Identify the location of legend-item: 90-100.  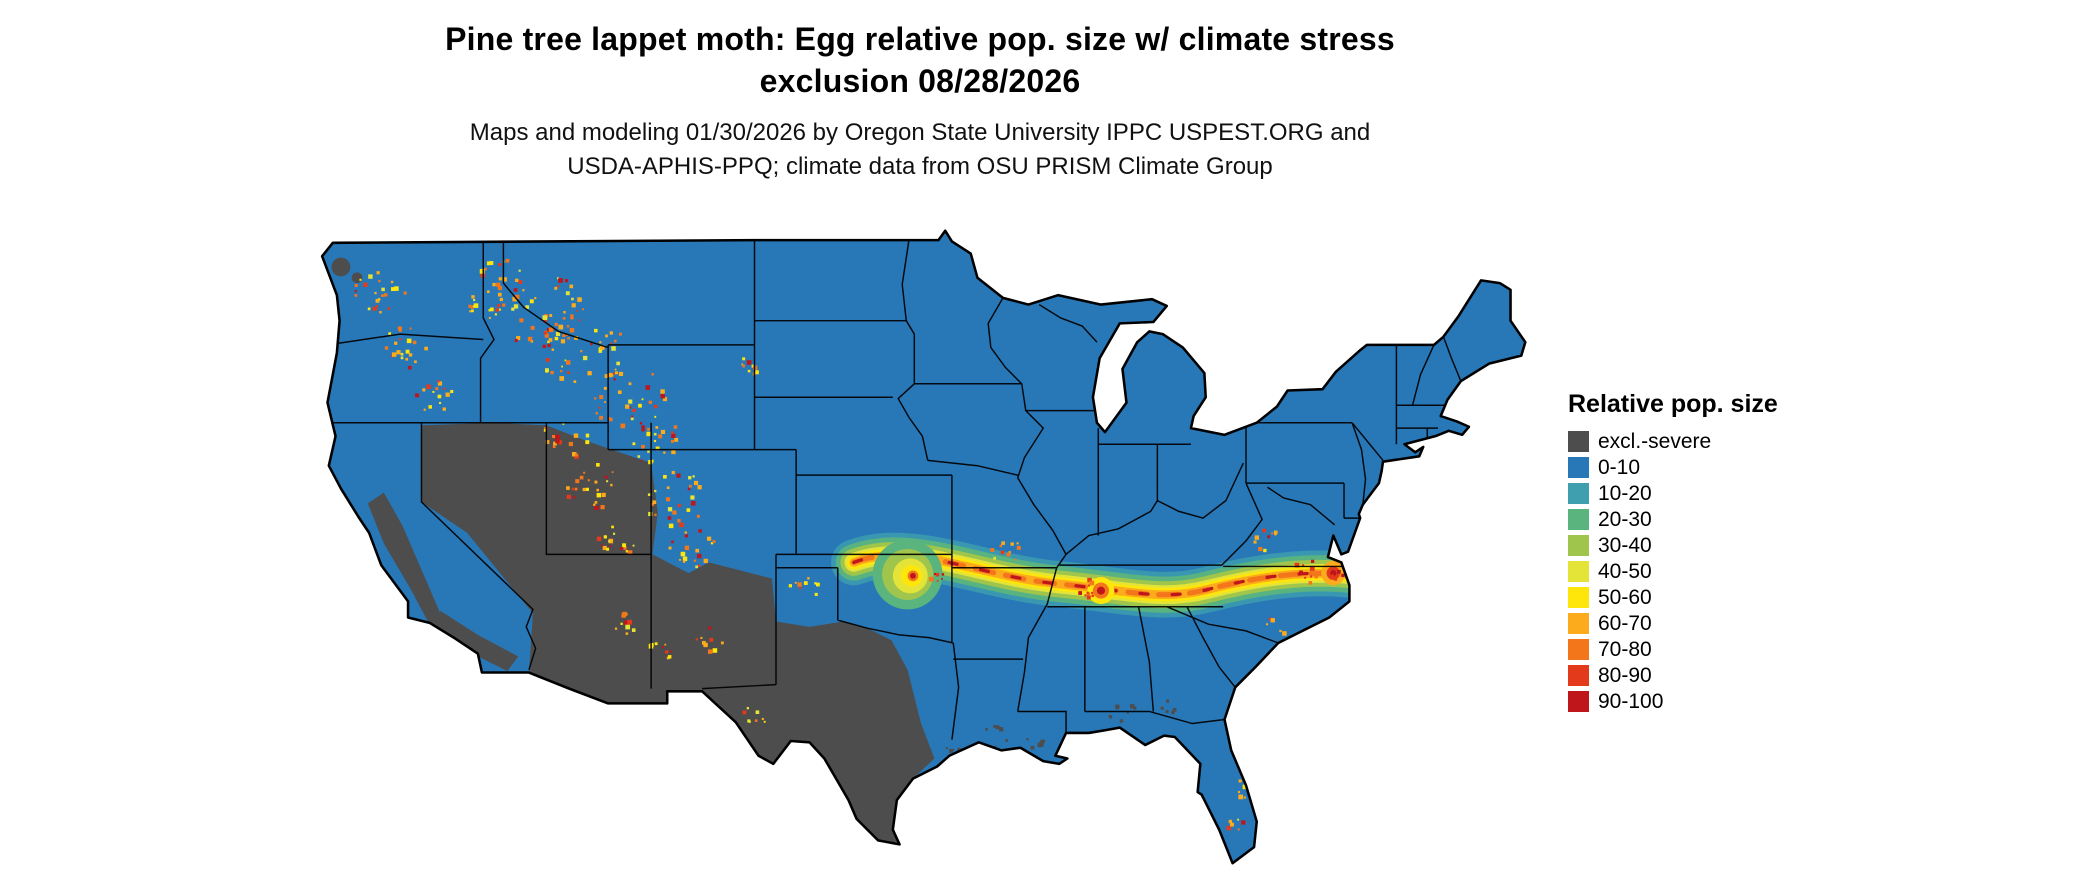
(1688, 701).